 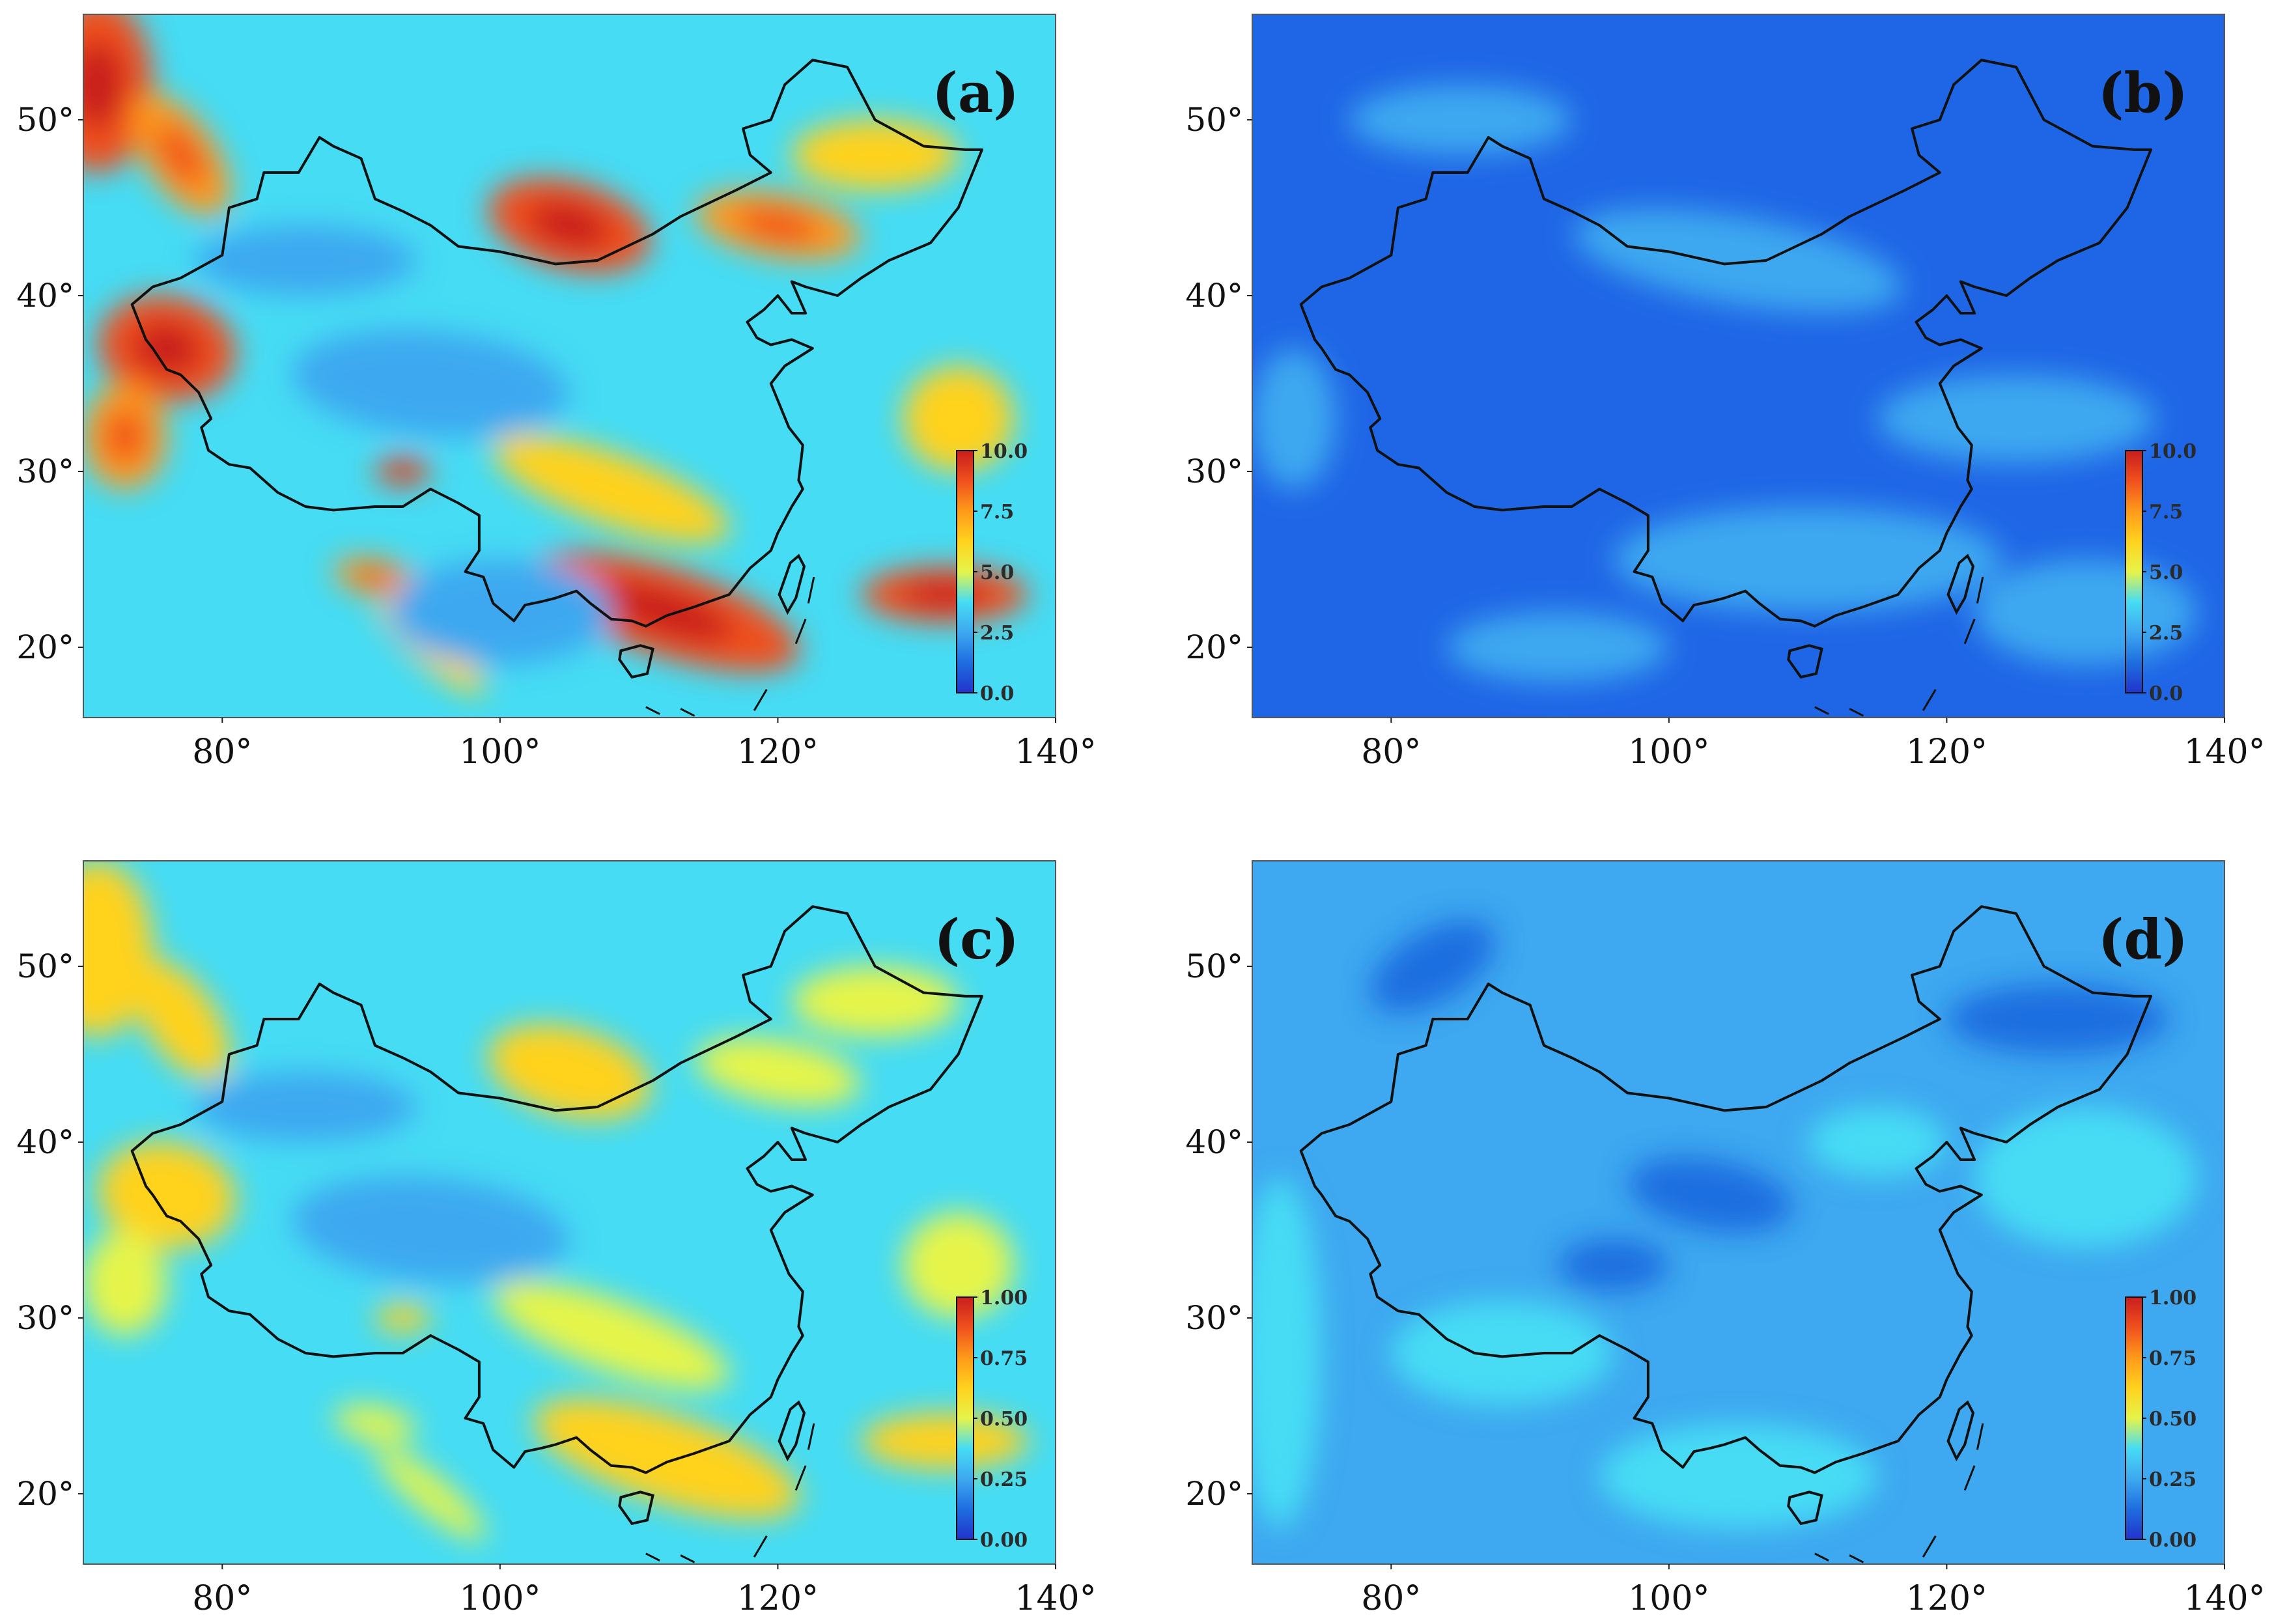 I want to click on y-tick-label: 40°, so click(x=1214, y=1142).